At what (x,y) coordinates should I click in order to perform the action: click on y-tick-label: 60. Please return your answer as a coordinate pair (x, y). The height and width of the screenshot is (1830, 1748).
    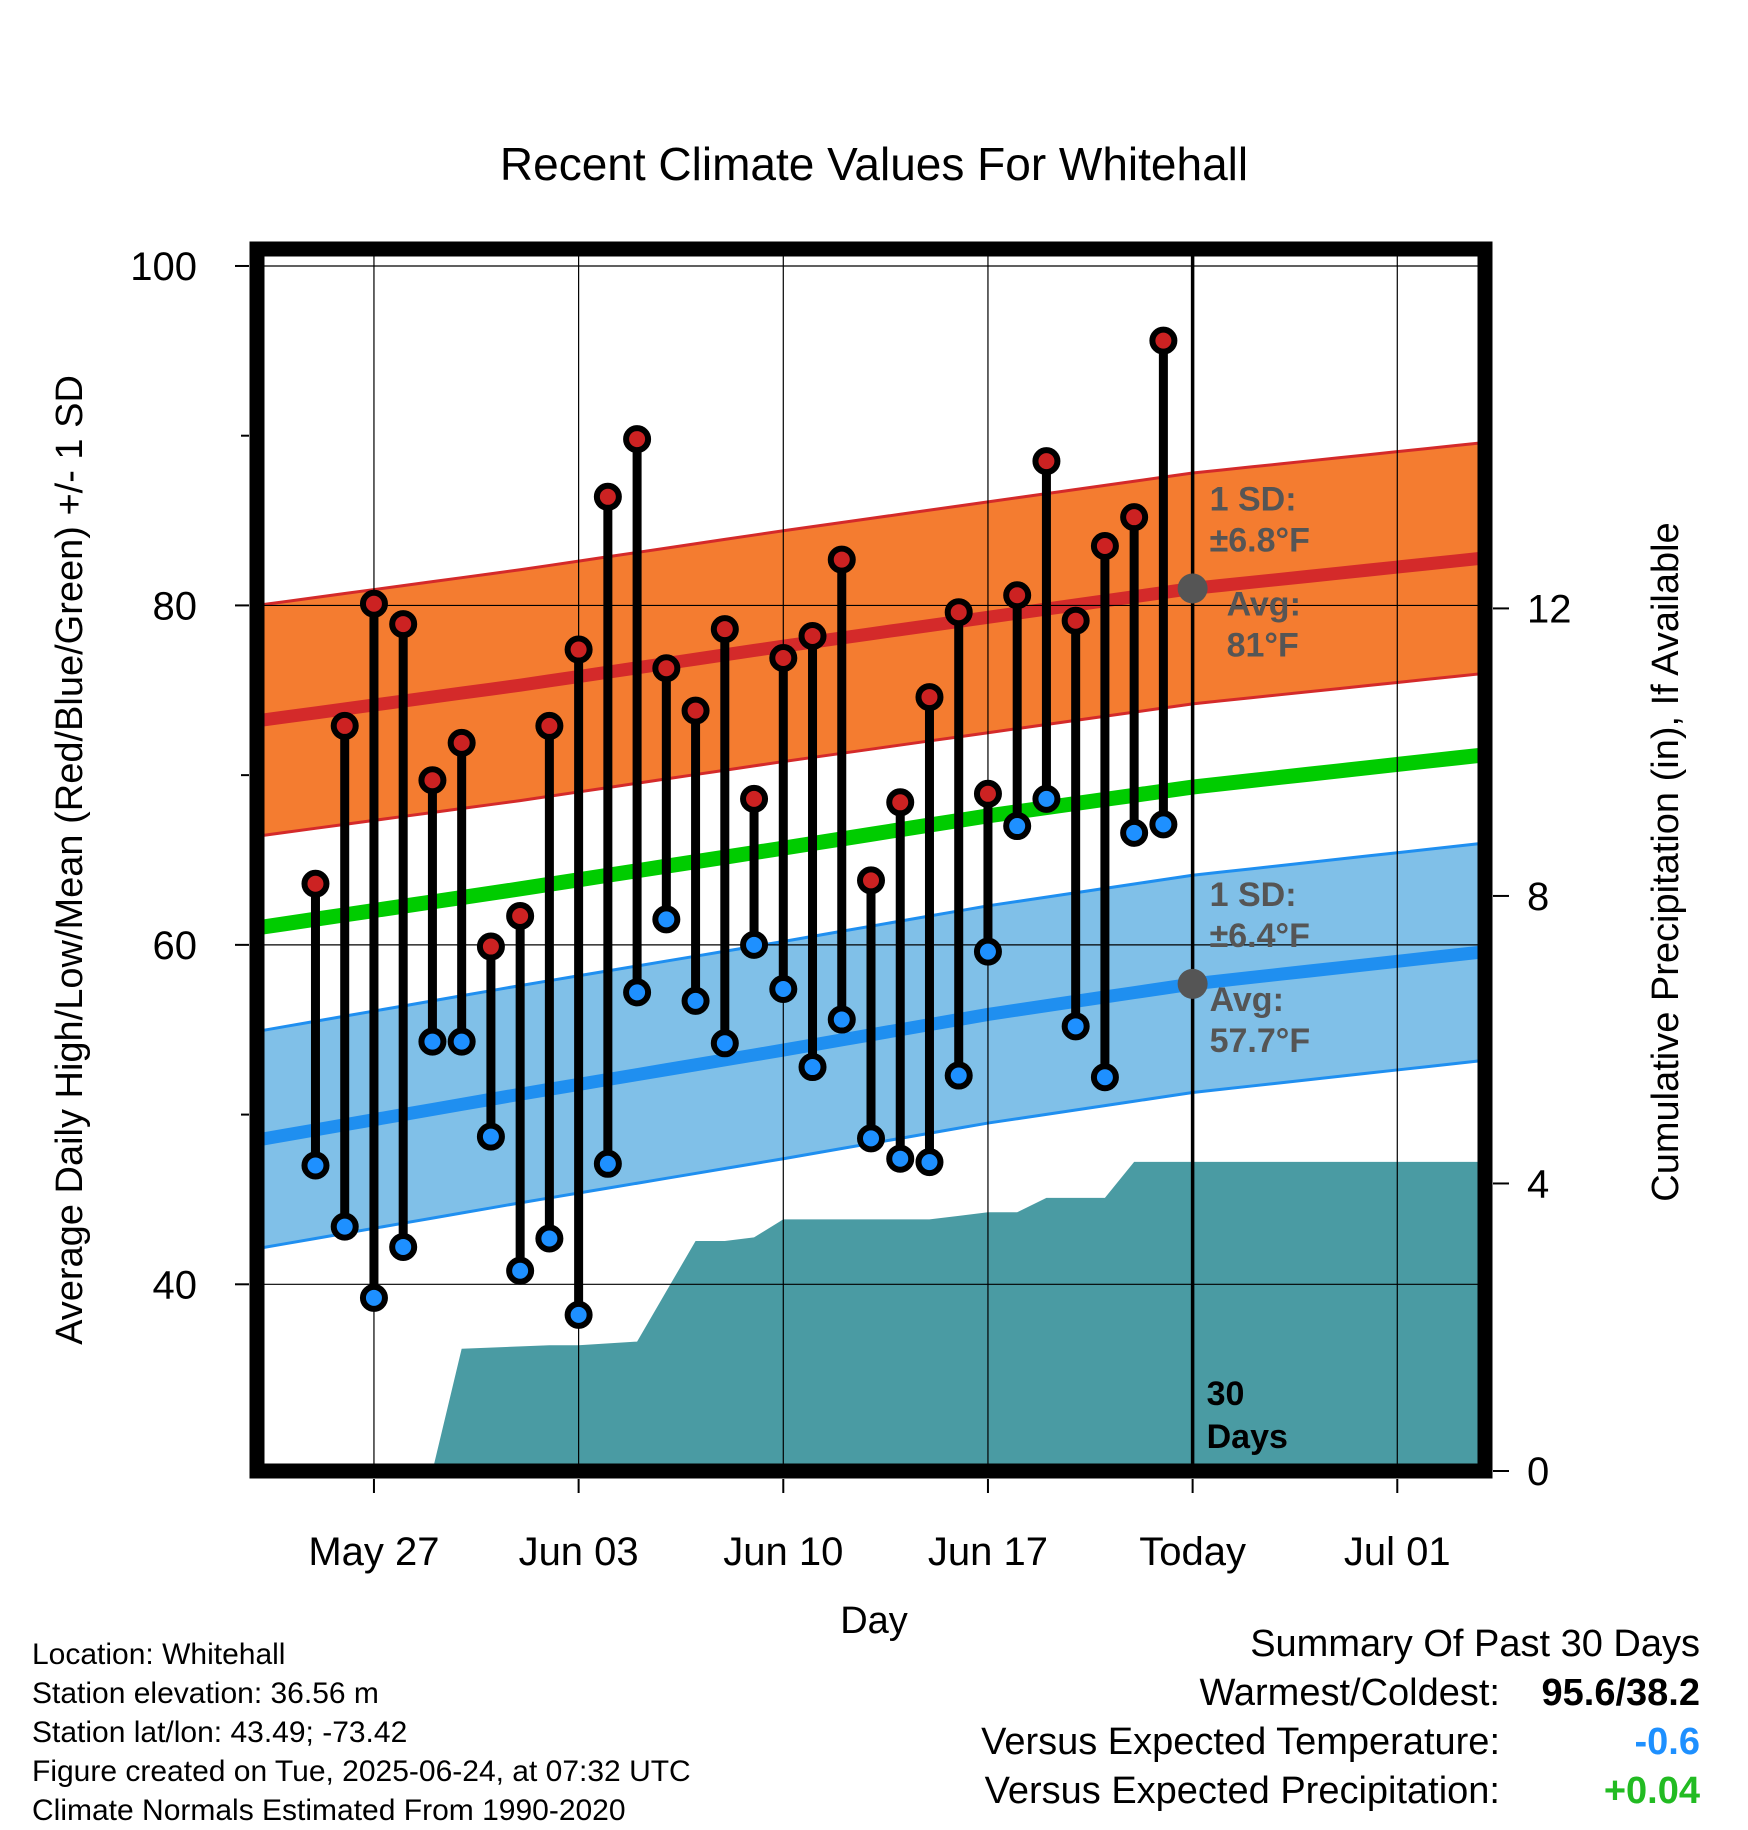
    Looking at the image, I should click on (175, 946).